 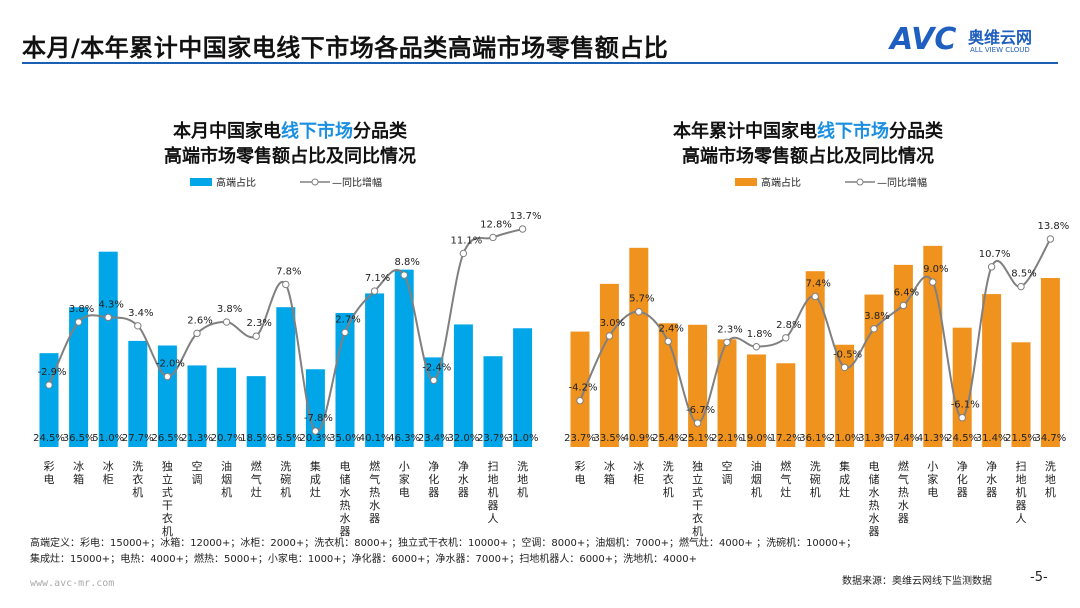 I want to click on bar-value-label: 19.0%, so click(x=757, y=438).